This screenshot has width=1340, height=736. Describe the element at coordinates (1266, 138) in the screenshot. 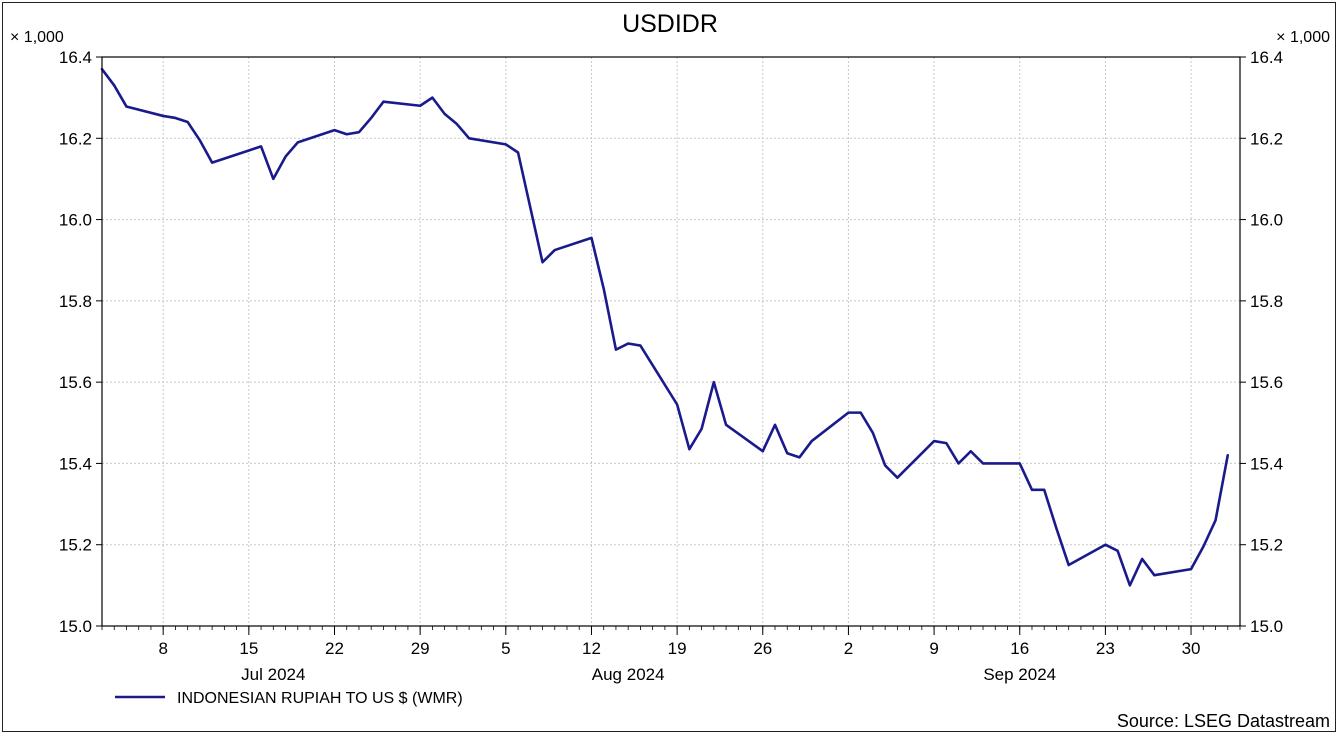

I see `y-tick-label-right: 16.2` at that location.